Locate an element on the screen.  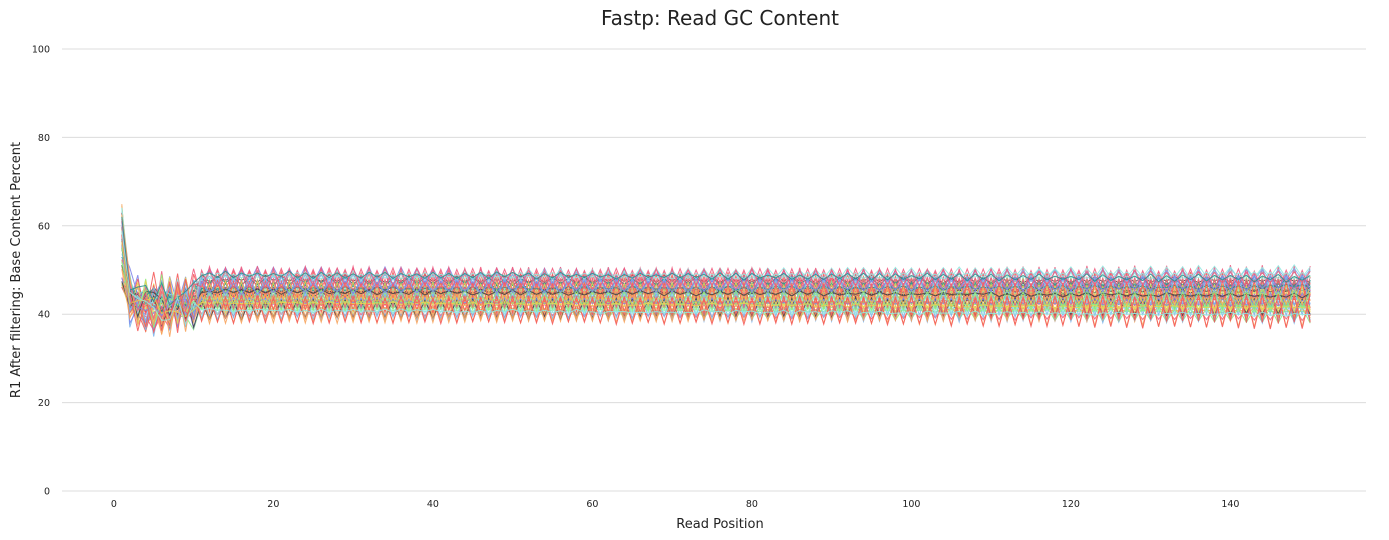
chart-title: Fastp: Read GC Content is located at coordinates (720, 18).